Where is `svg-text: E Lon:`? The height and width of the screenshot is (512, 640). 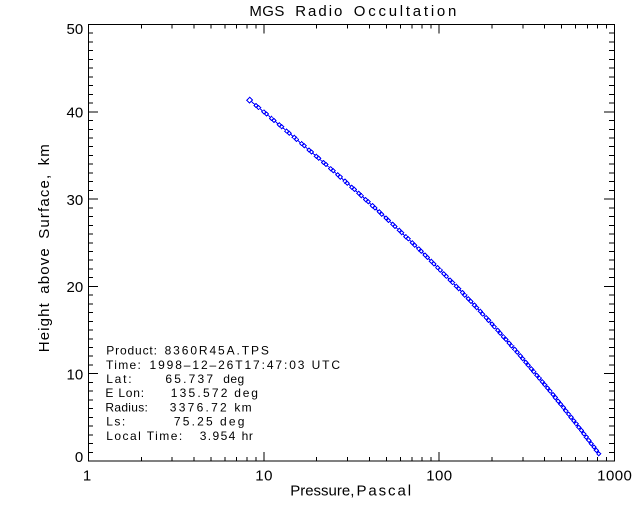
svg-text: E Lon: is located at coordinates (124, 393).